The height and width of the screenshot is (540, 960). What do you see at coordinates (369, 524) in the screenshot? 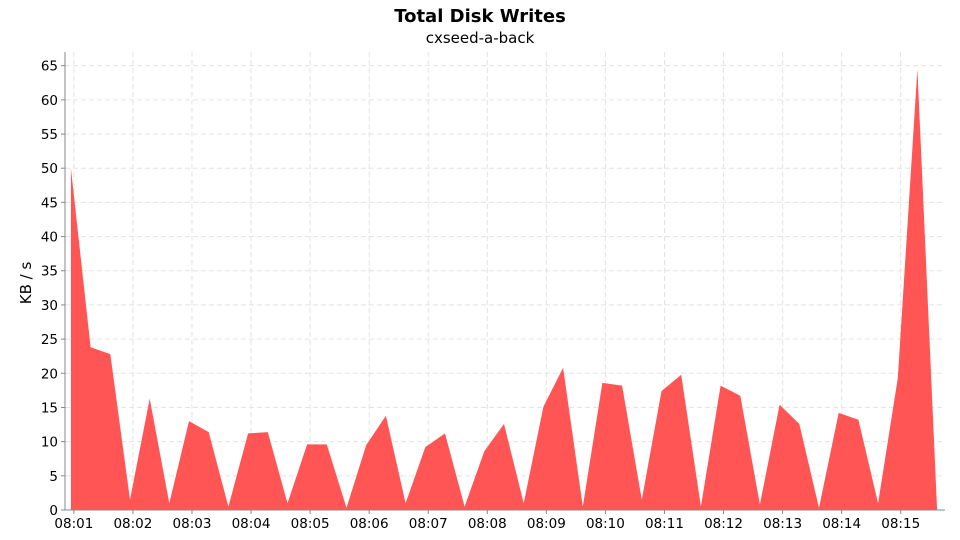
I see `x-tick-label: 08:06` at bounding box center [369, 524].